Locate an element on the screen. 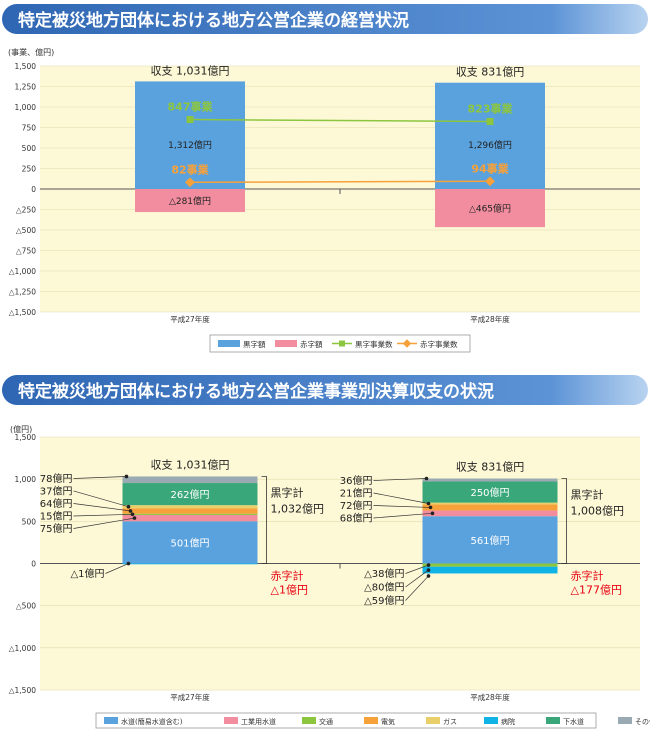  chart-1-y-tick-label: 500 is located at coordinates (29, 148).